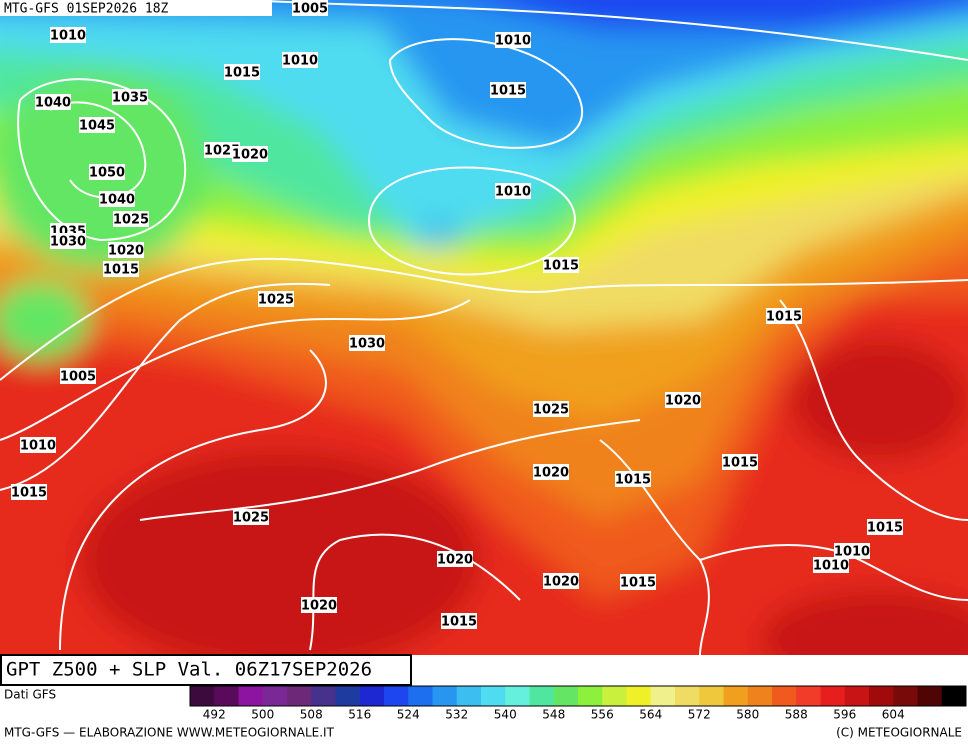  What do you see at coordinates (650, 715) in the screenshot?
I see `colorbar-tick-label: 564` at bounding box center [650, 715].